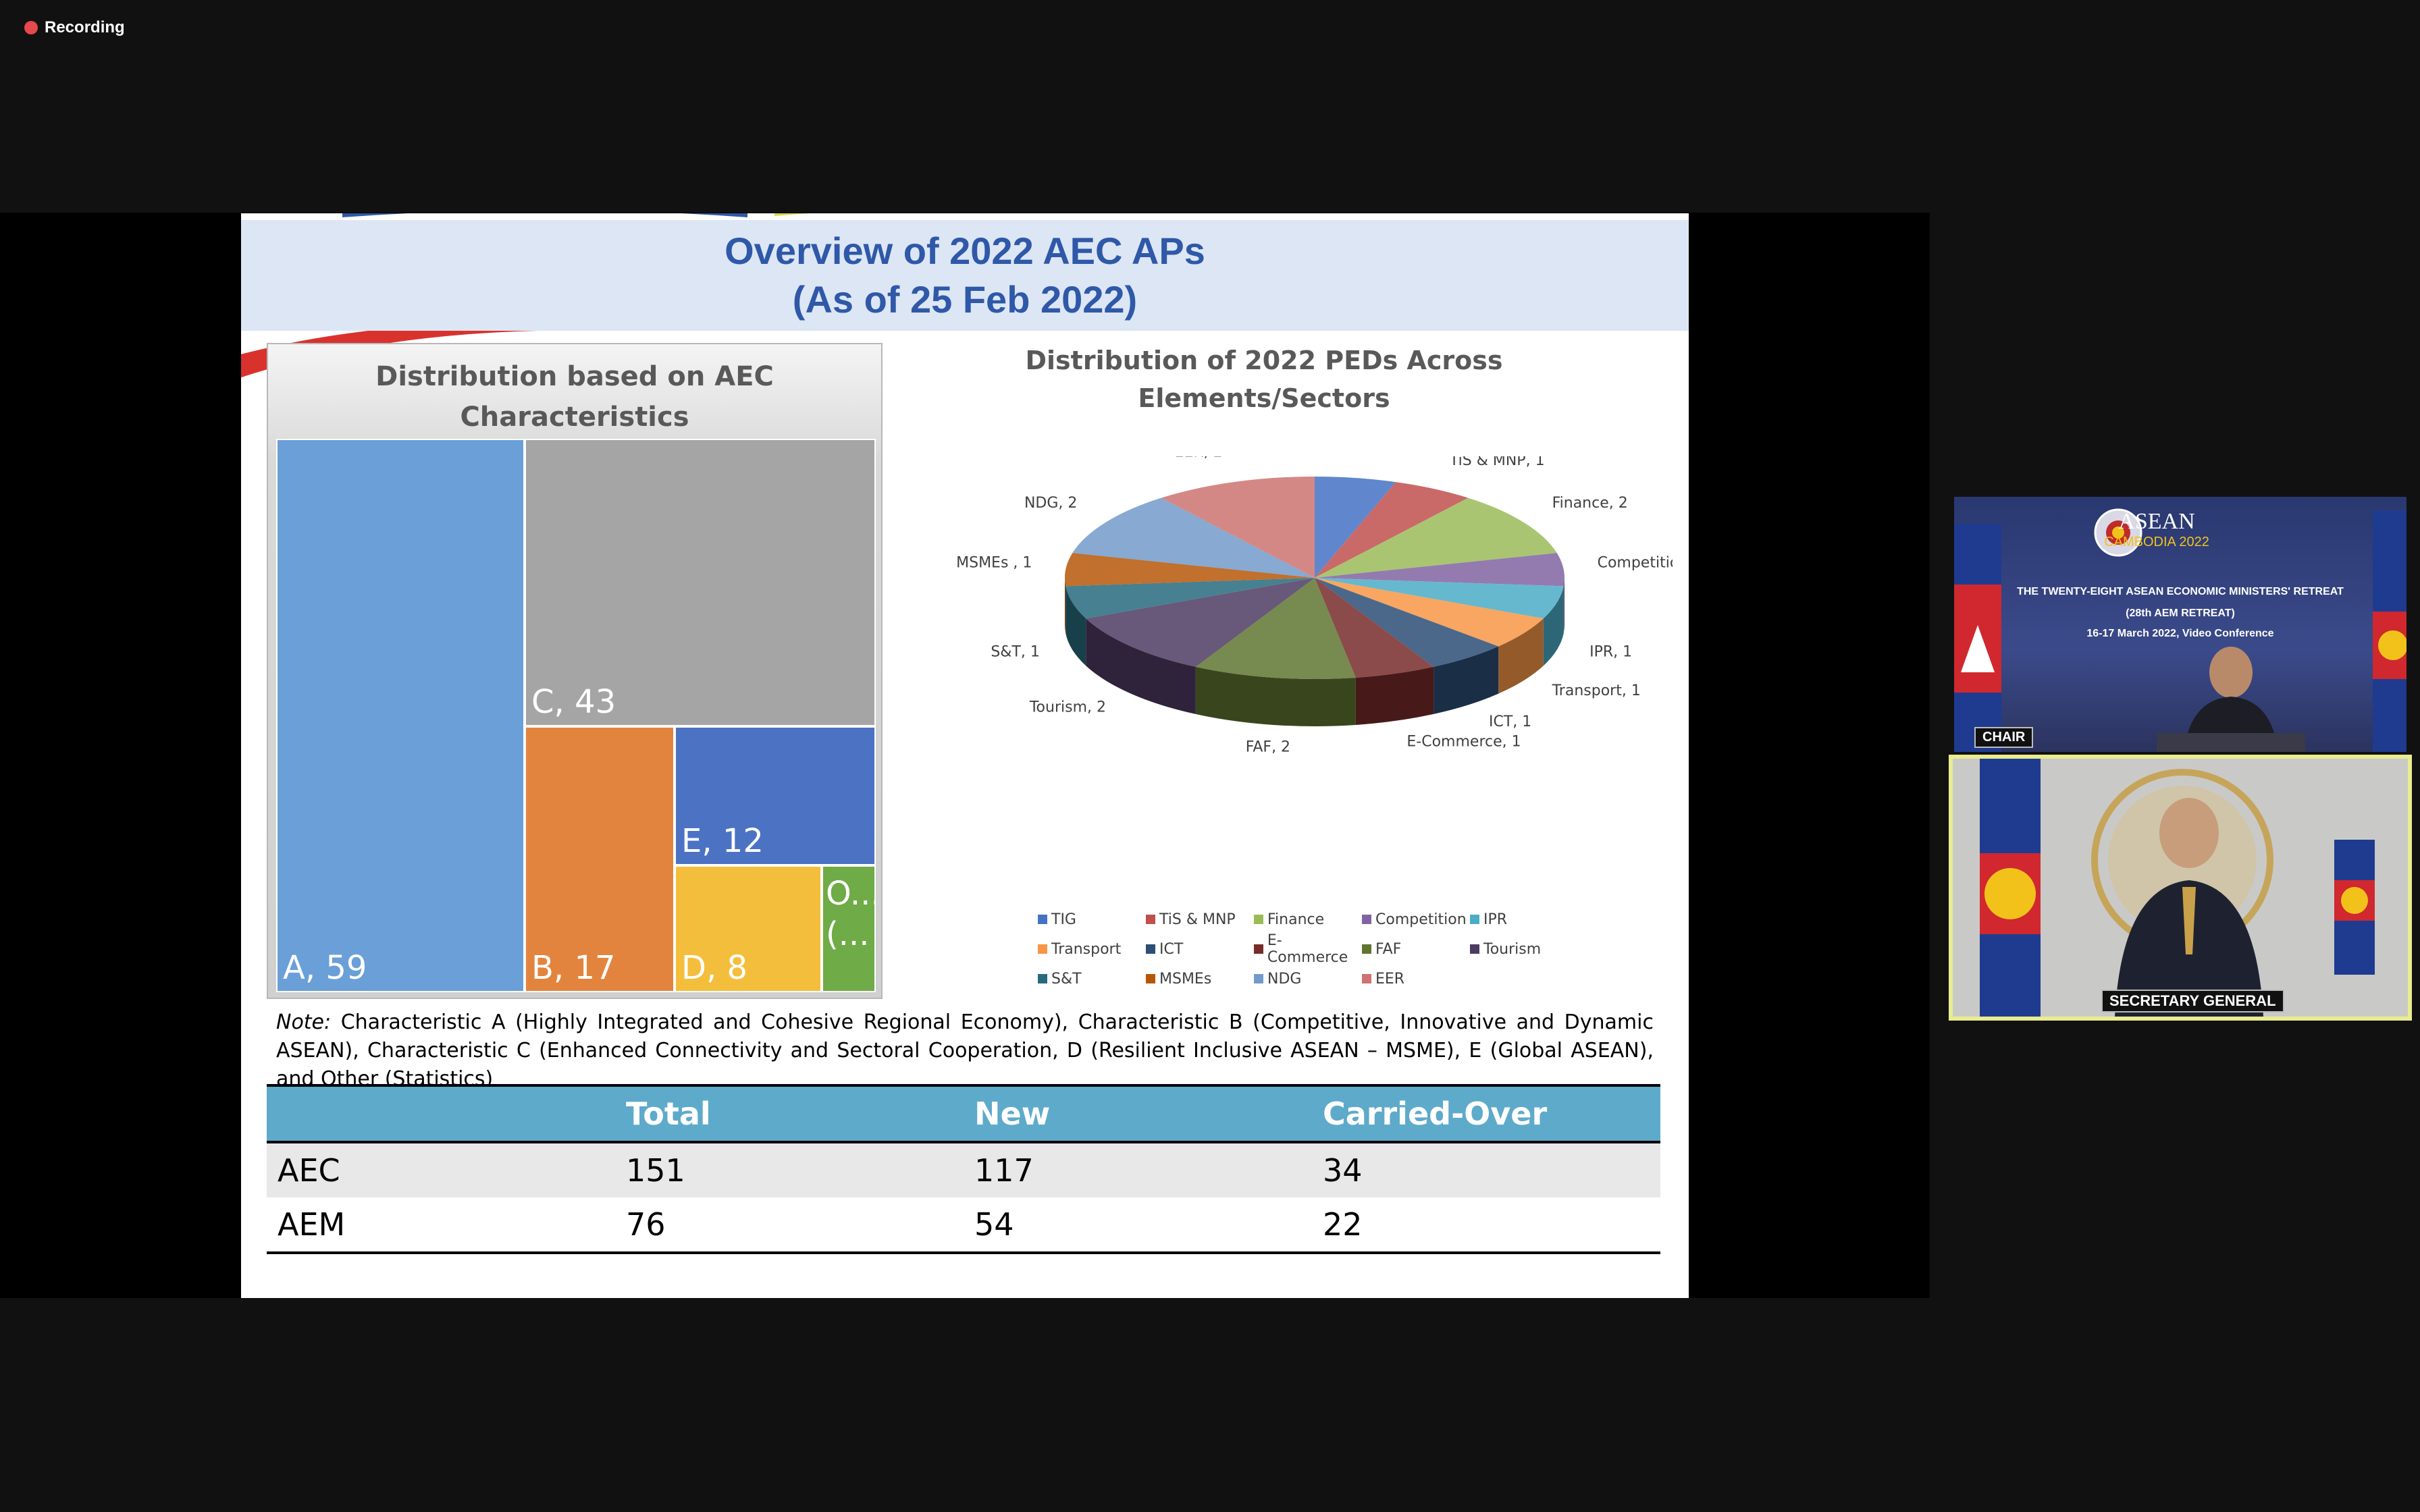 Image resolution: width=2420 pixels, height=1512 pixels. What do you see at coordinates (2354, 907) in the screenshot?
I see `asean-flag-right-icon` at bounding box center [2354, 907].